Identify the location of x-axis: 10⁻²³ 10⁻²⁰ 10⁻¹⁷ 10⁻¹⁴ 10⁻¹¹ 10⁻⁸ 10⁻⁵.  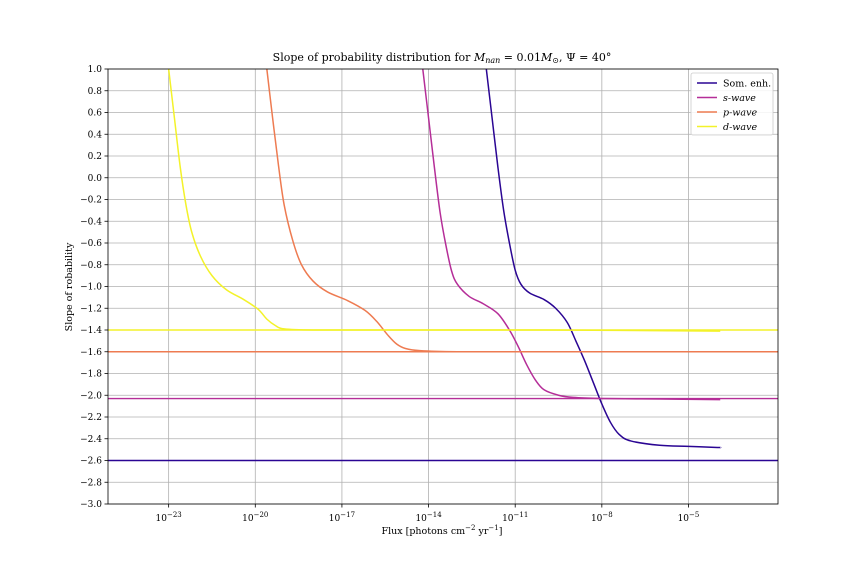
(428, 514).